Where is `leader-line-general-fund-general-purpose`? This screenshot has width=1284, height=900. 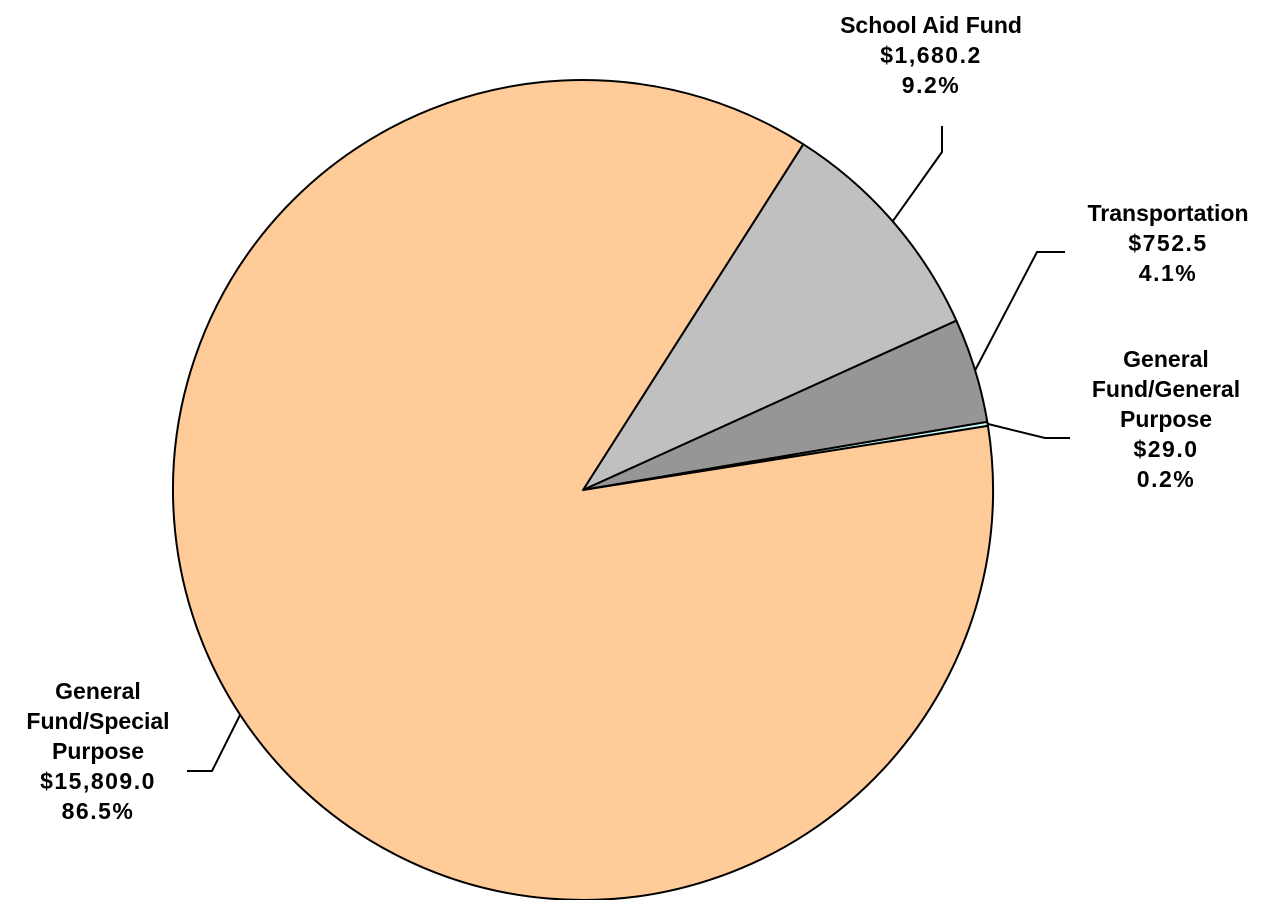 leader-line-general-fund-general-purpose is located at coordinates (1028, 430).